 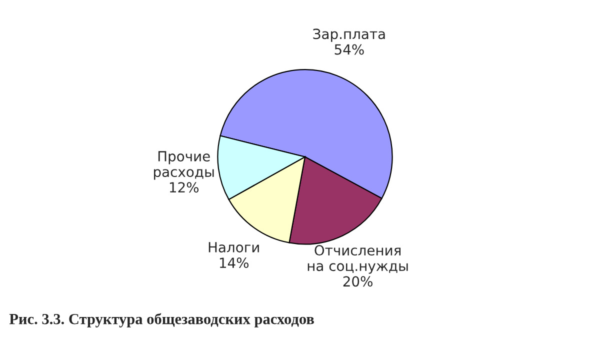 What do you see at coordinates (358, 259) in the screenshot?
I see `slice-label: Отчисления на соц.нужды` at bounding box center [358, 259].